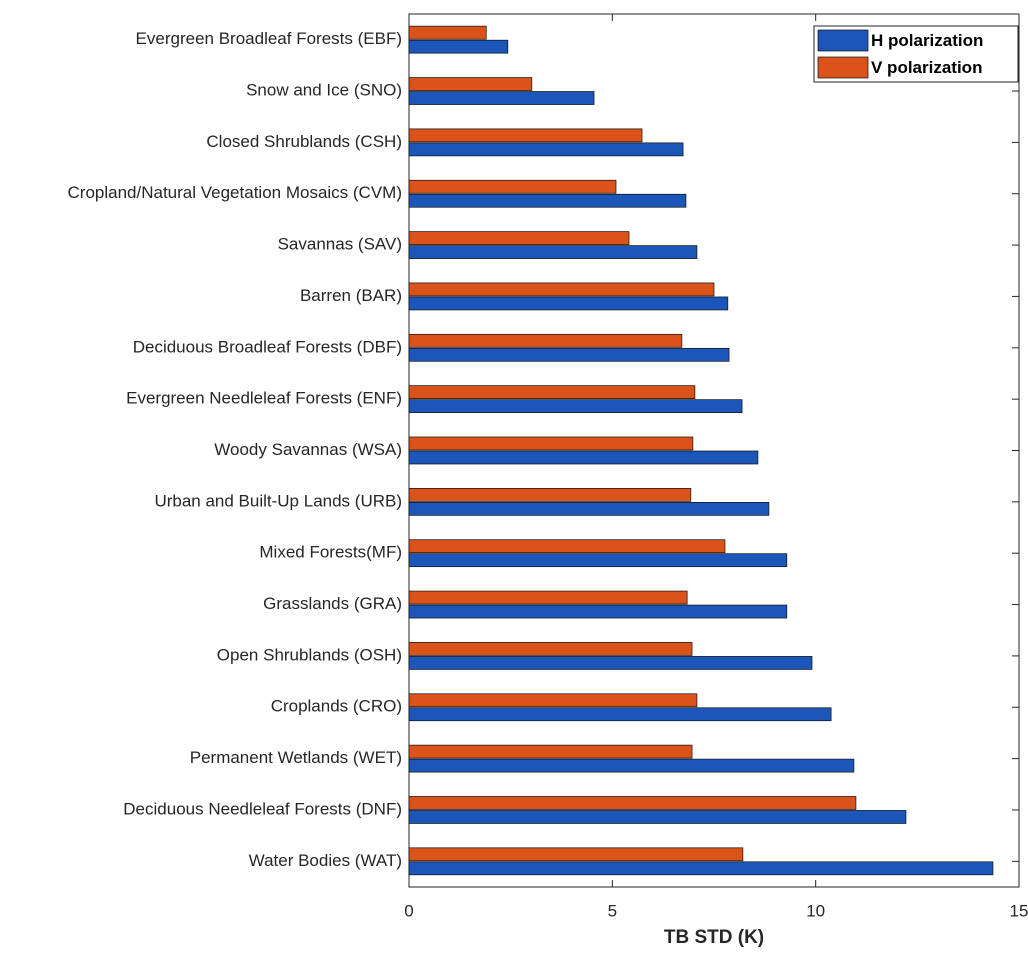 The height and width of the screenshot is (954, 1028). I want to click on y-tick-label: Closed Shrublands (CSH), so click(304, 141).